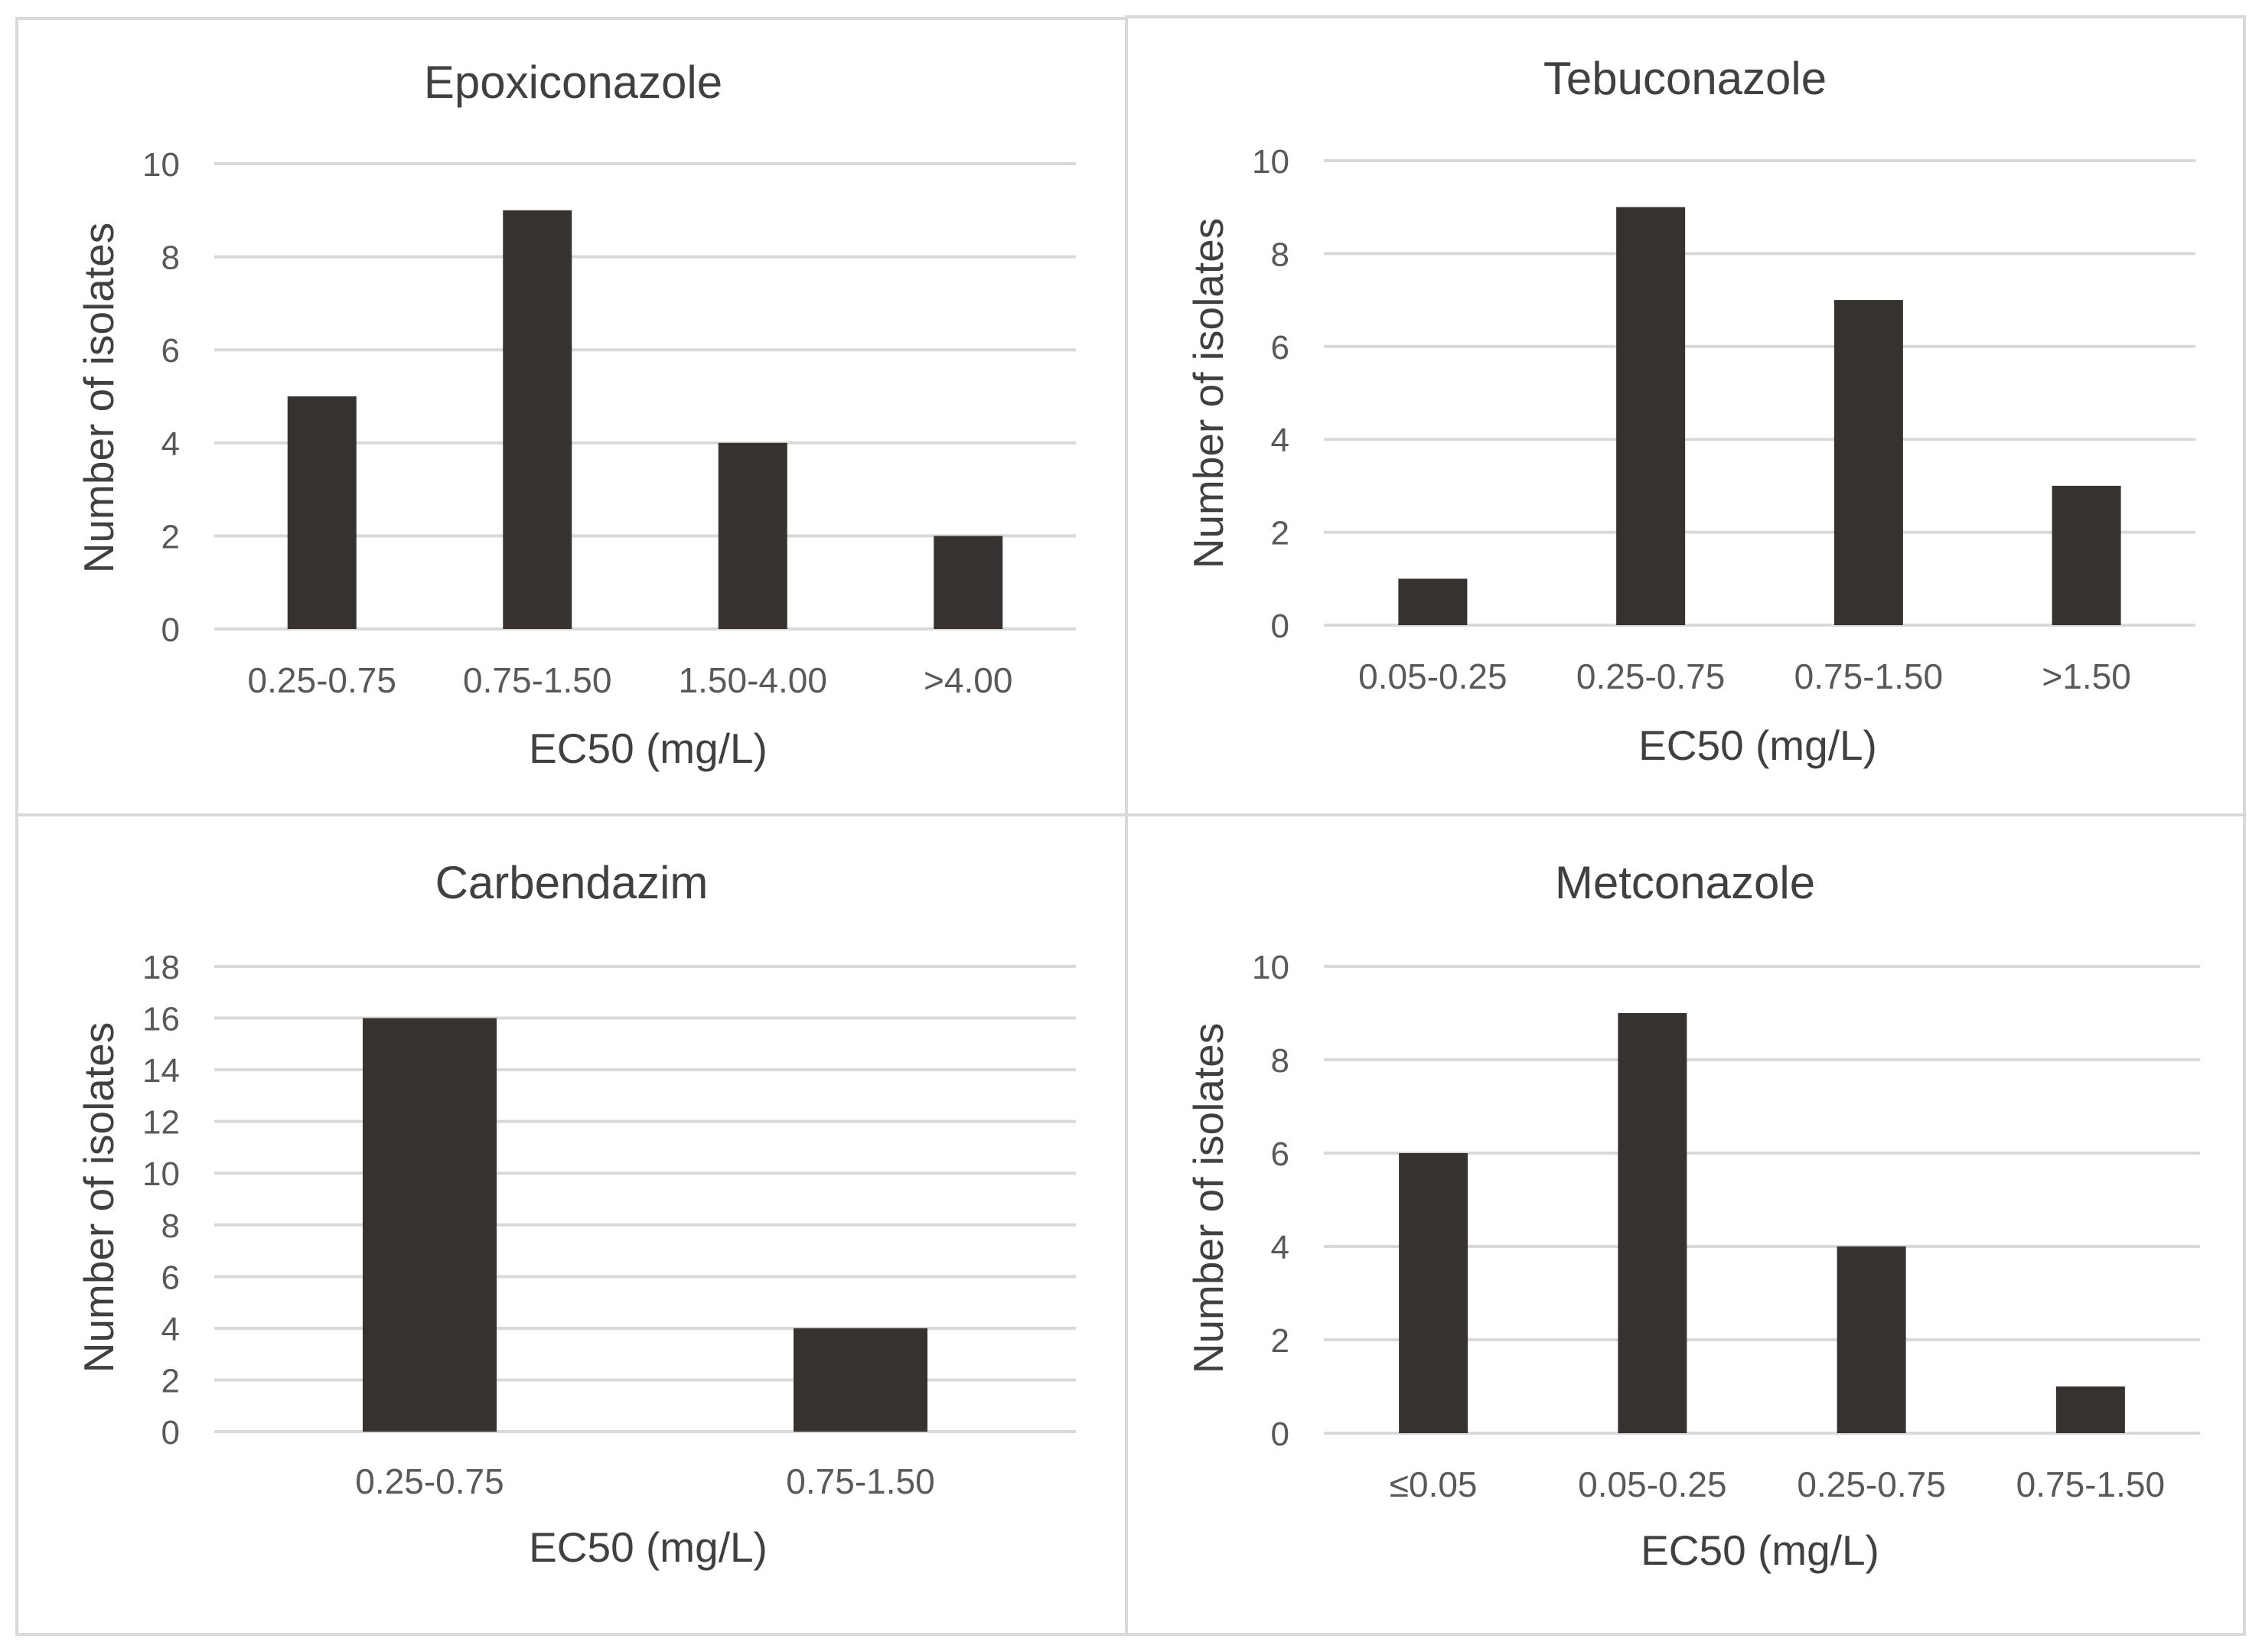  What do you see at coordinates (968, 680) in the screenshot?
I see `x-tick-label: >4.00` at bounding box center [968, 680].